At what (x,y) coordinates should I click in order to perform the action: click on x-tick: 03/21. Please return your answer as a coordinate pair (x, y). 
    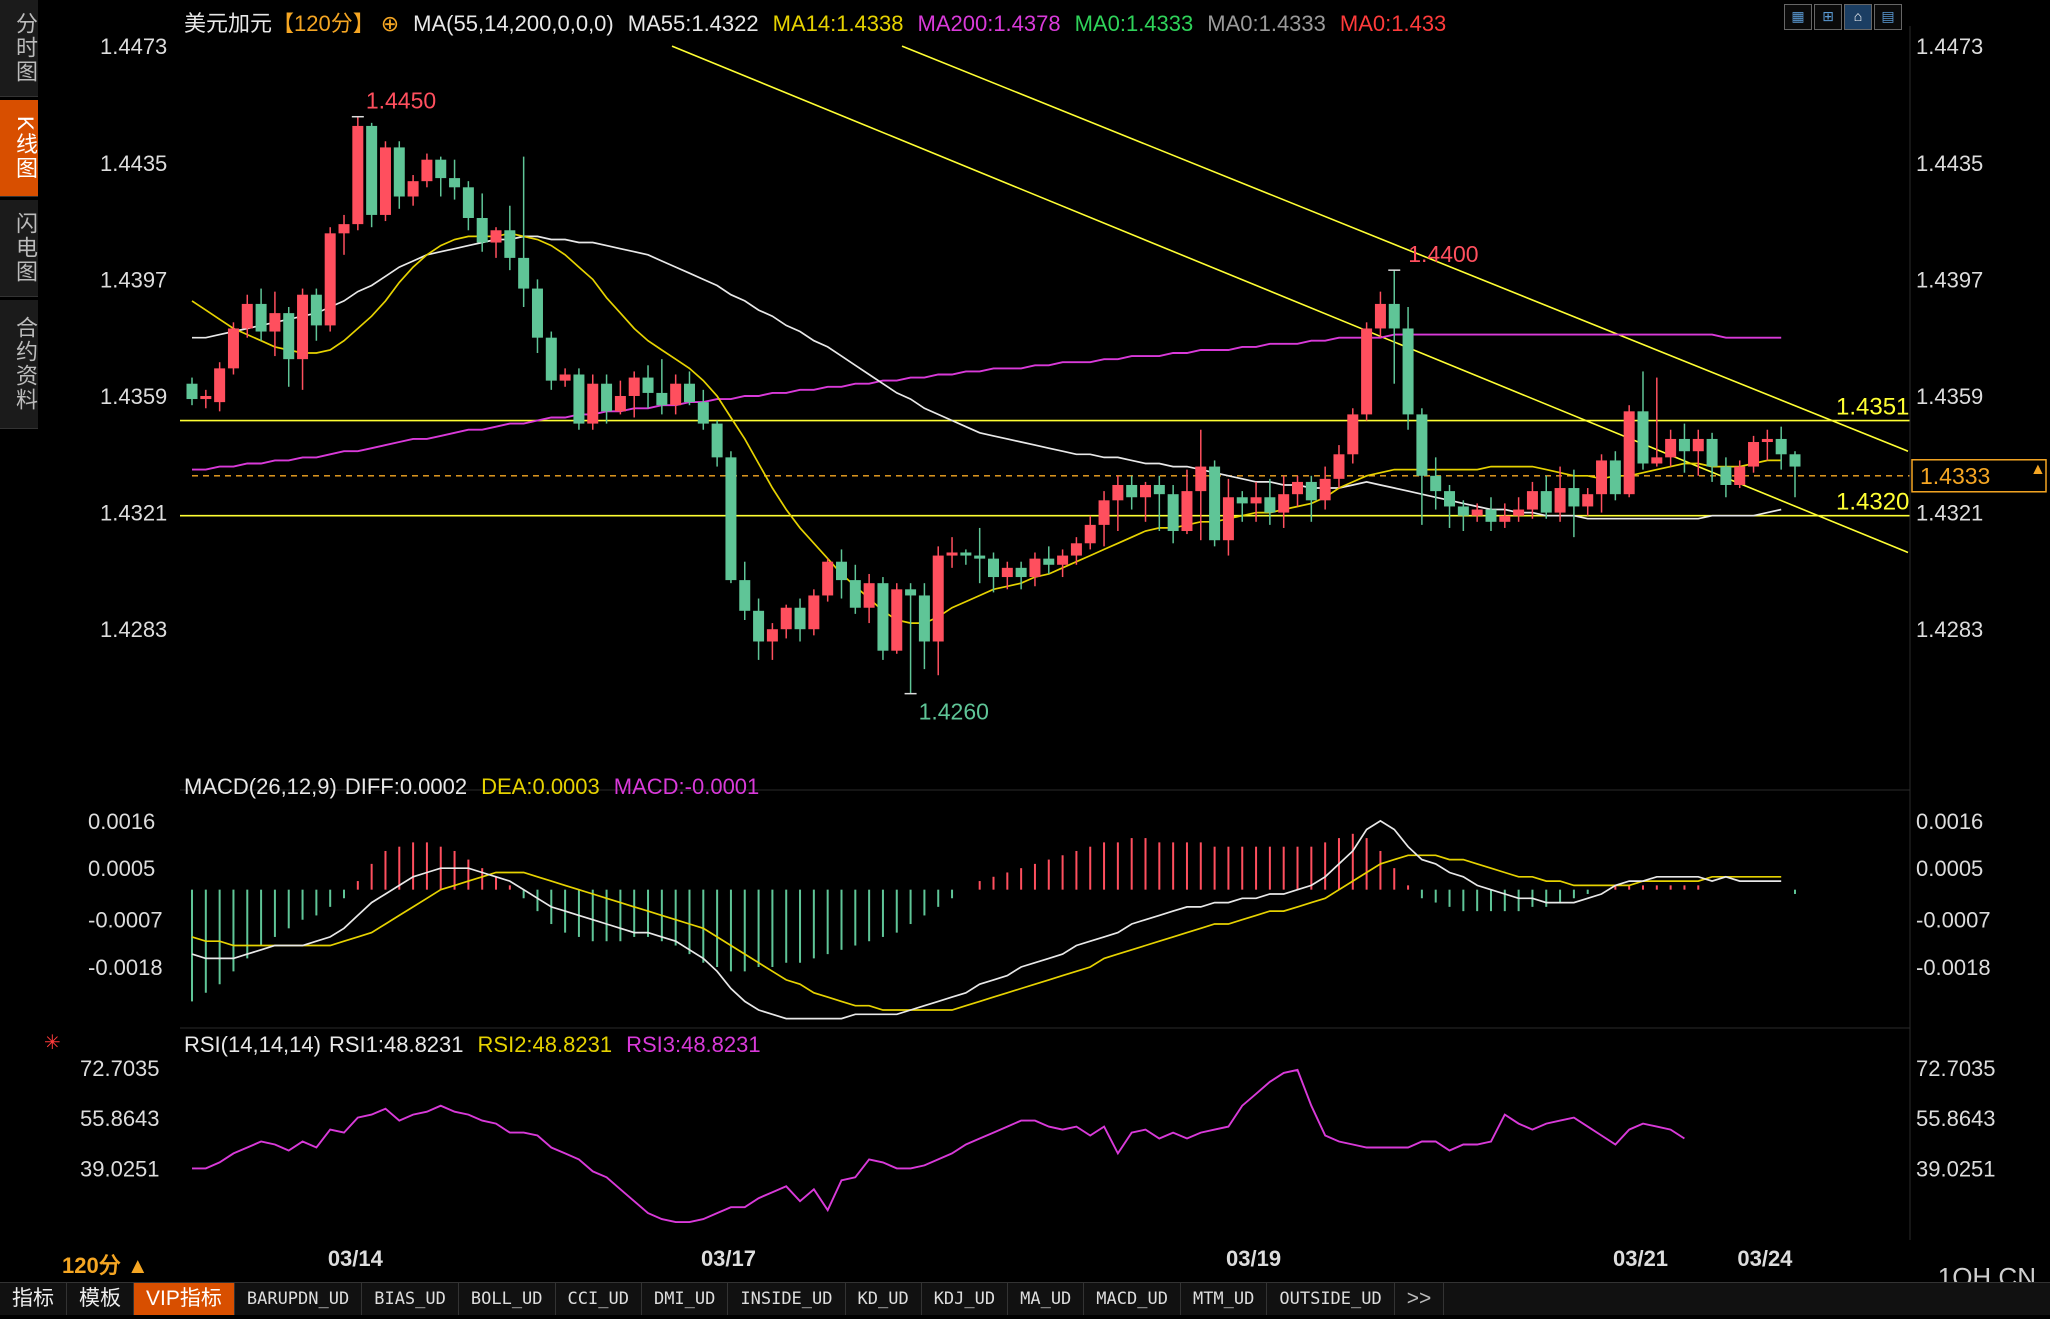
    Looking at the image, I should click on (1640, 1258).